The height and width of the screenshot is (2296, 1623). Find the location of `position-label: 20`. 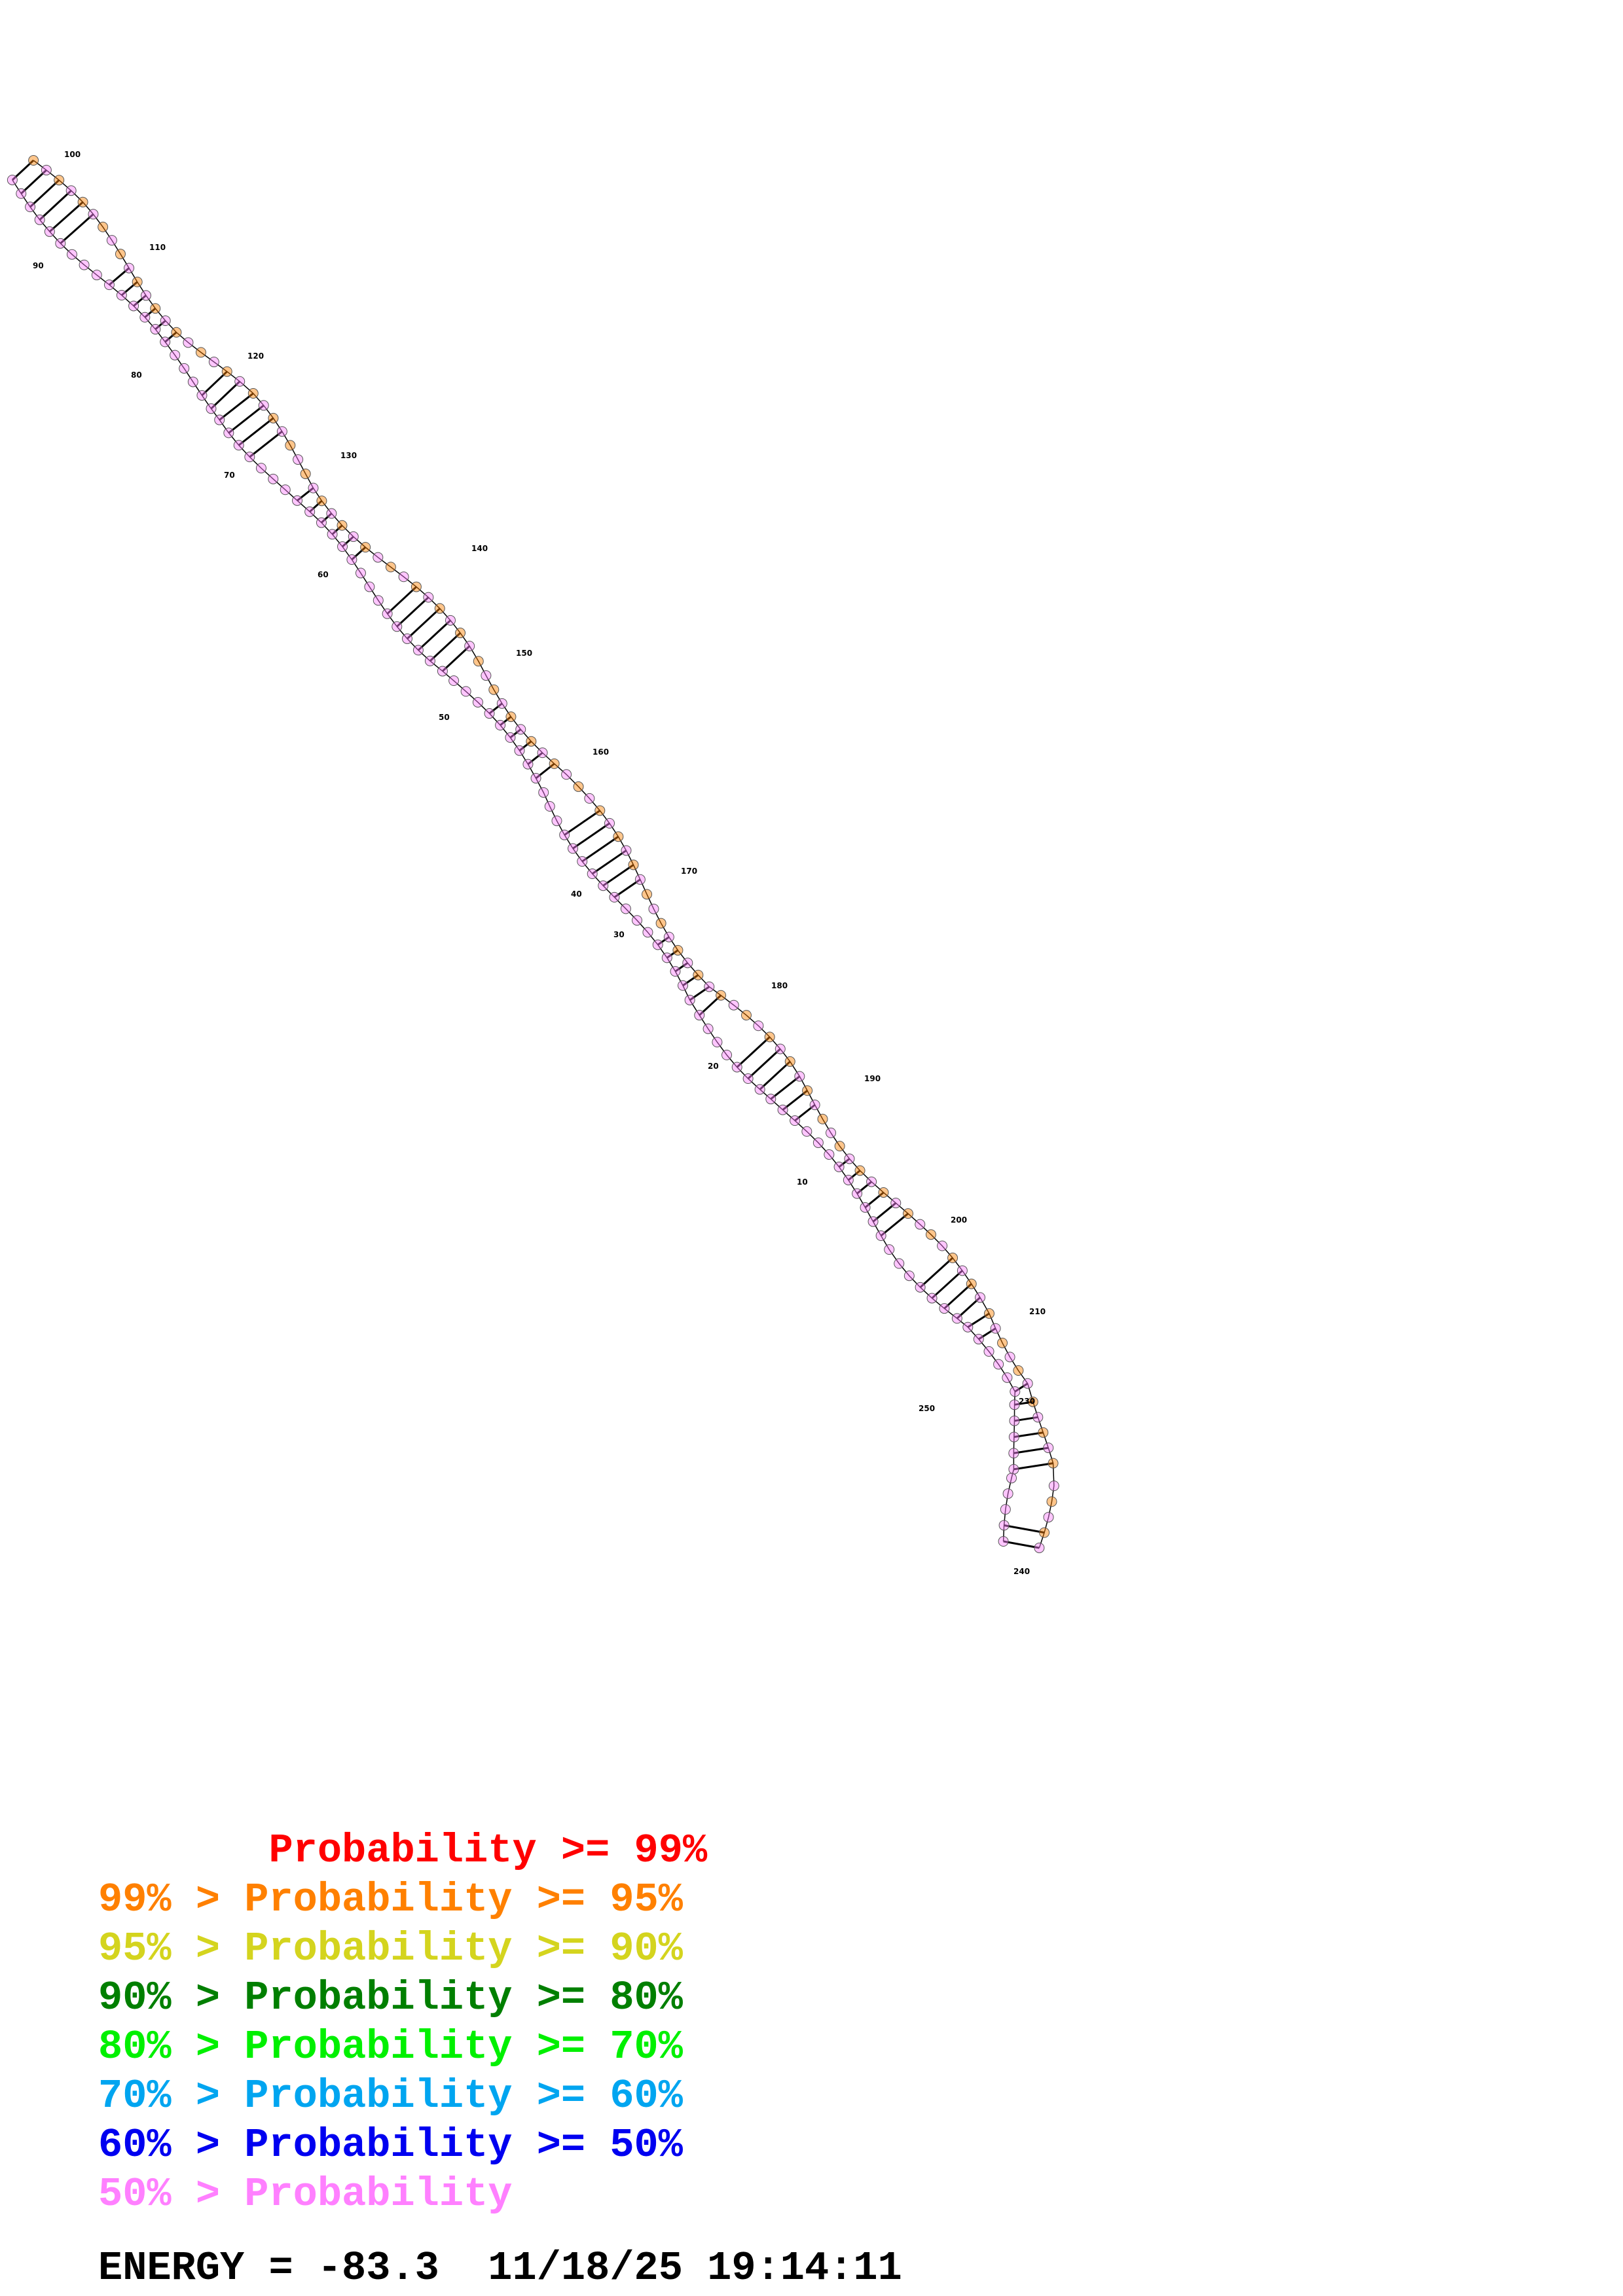

position-label: 20 is located at coordinates (713, 1066).